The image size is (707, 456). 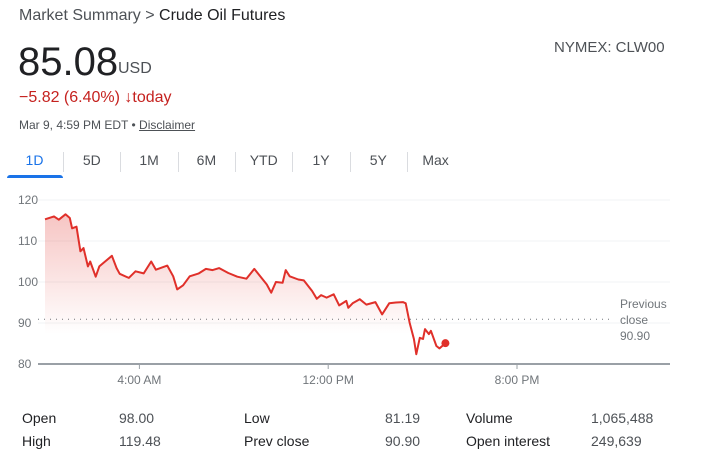 I want to click on change-period: today, so click(x=152, y=97).